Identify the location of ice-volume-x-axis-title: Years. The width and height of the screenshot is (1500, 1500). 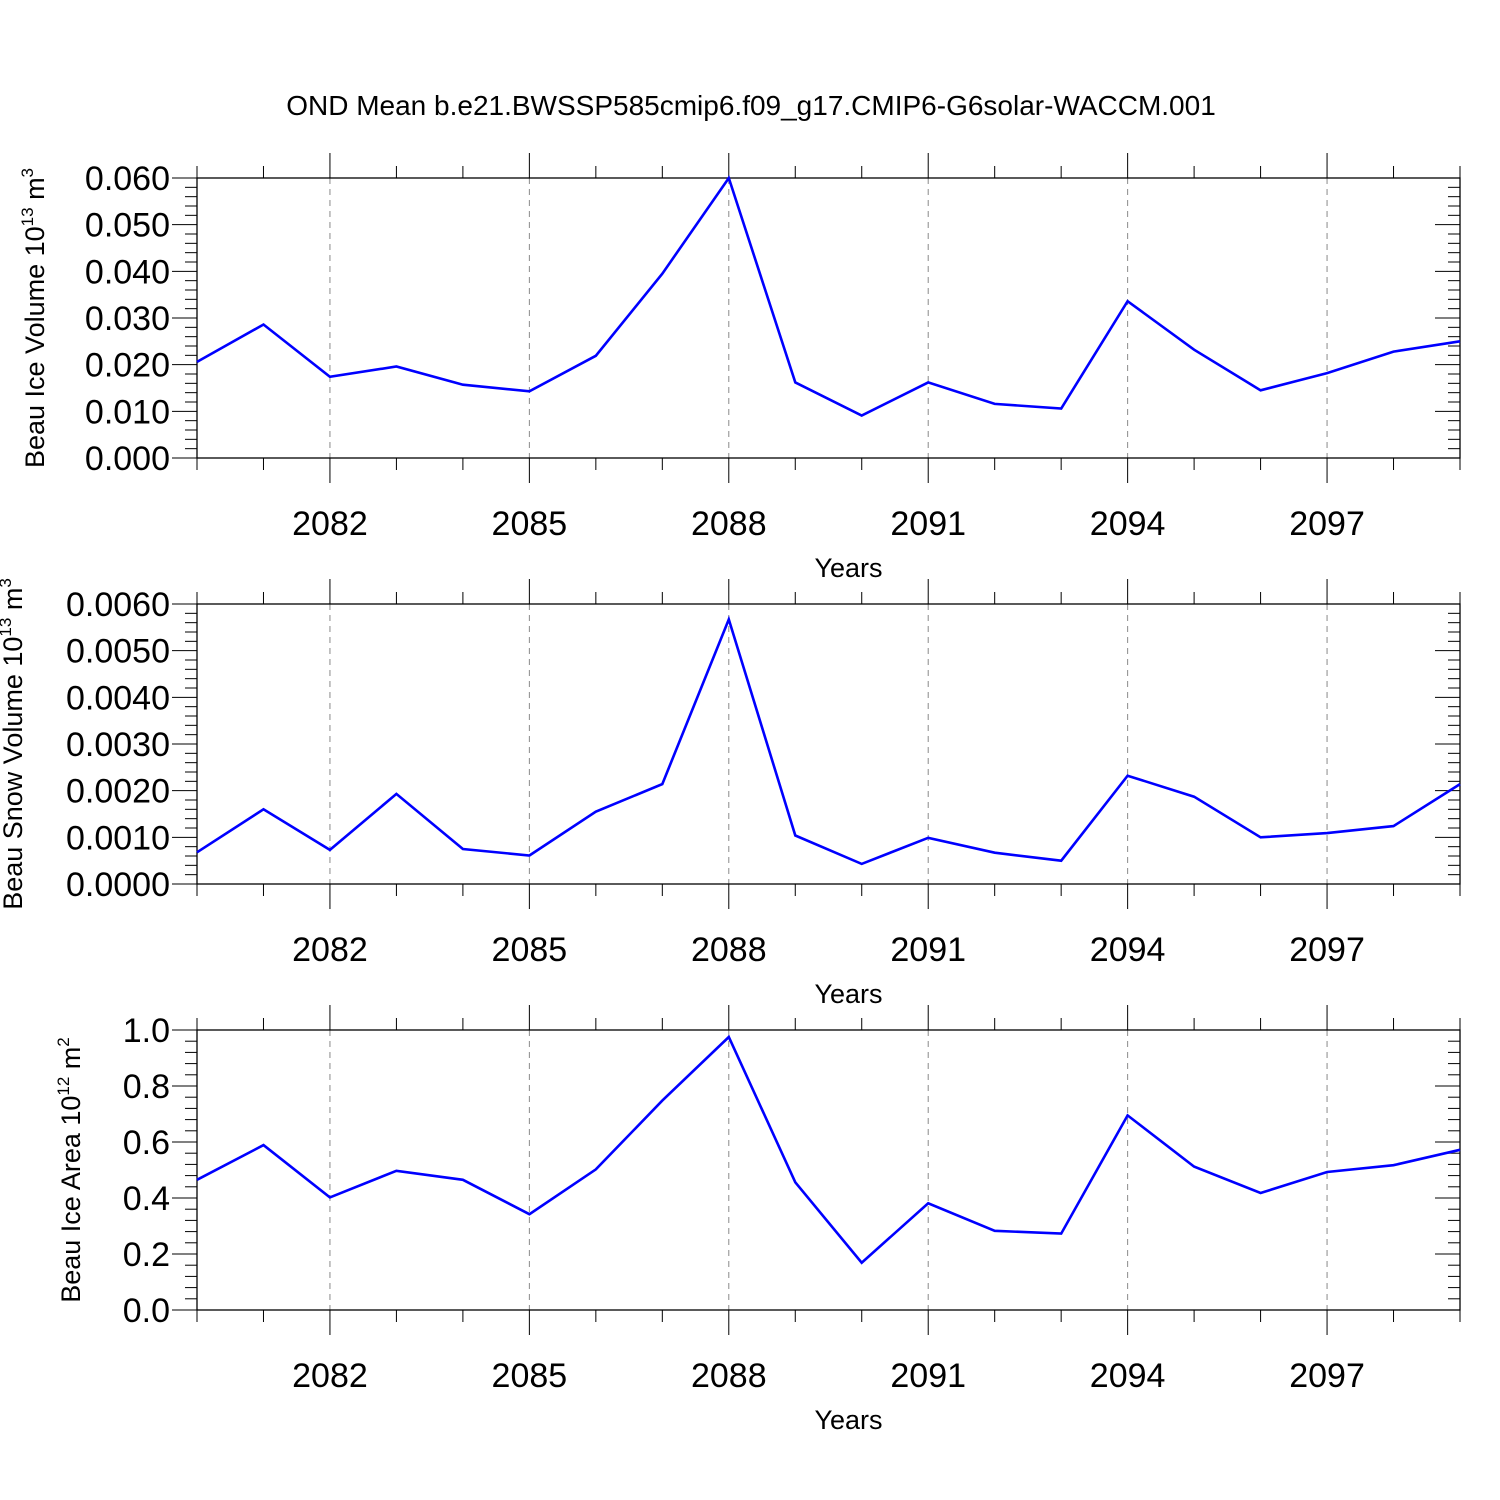
(848, 568).